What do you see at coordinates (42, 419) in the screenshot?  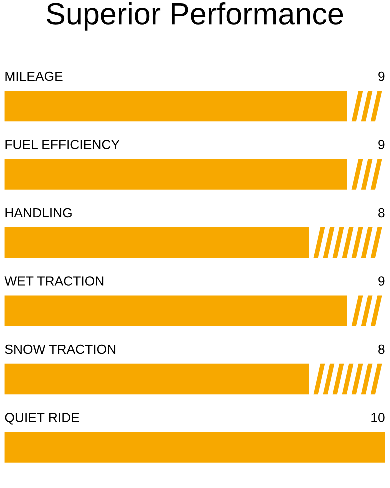 I see `y-tick-label: QUIET RIDE` at bounding box center [42, 419].